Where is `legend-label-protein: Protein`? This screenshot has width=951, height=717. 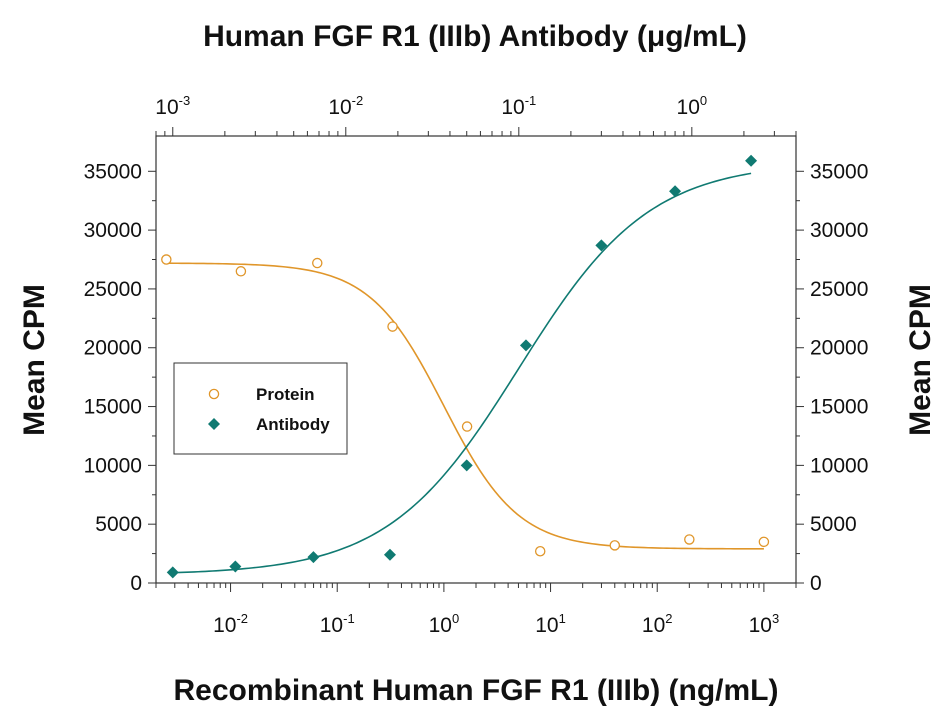 legend-label-protein: Protein is located at coordinates (285, 394).